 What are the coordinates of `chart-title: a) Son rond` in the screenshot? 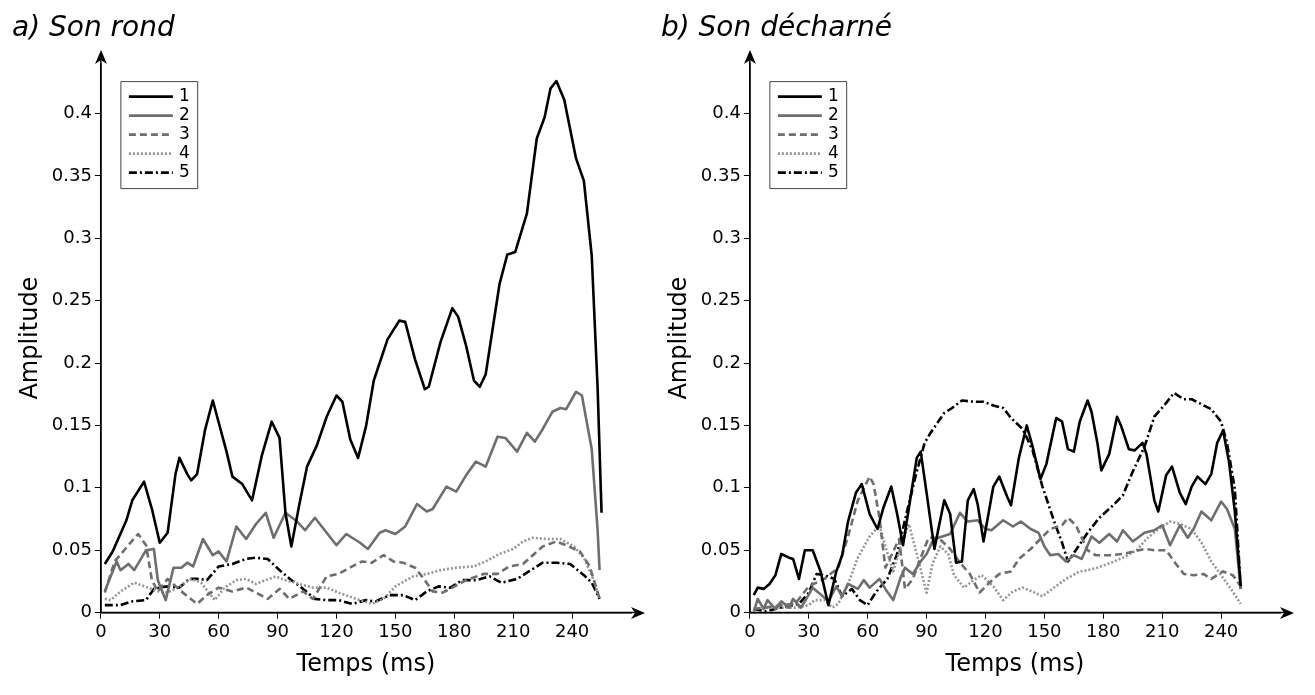 It's located at (93, 27).